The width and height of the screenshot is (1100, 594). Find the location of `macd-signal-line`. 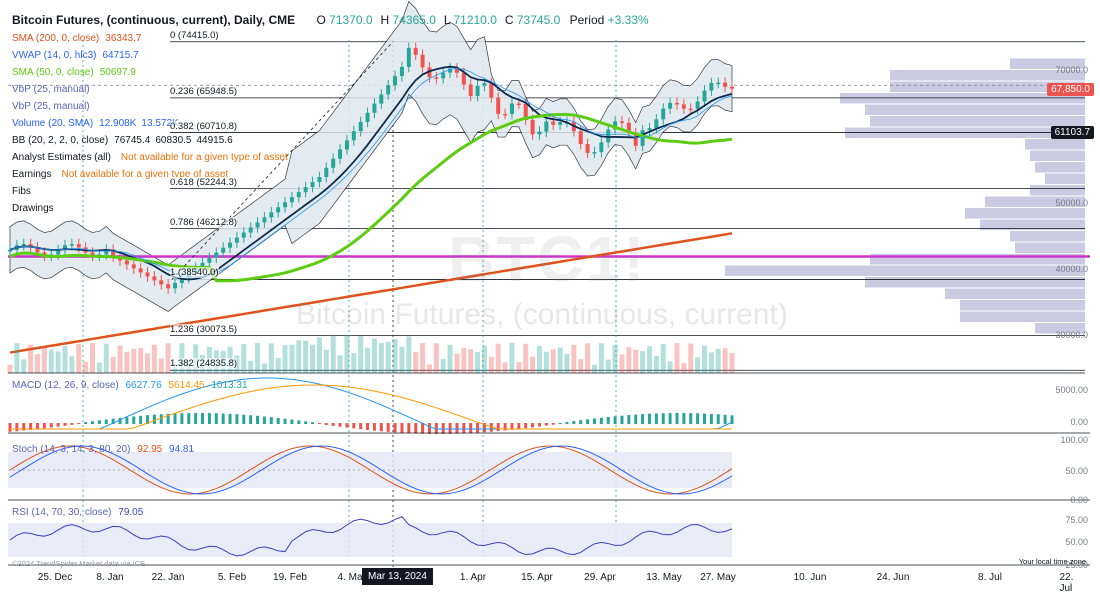

macd-signal-line is located at coordinates (371, 407).